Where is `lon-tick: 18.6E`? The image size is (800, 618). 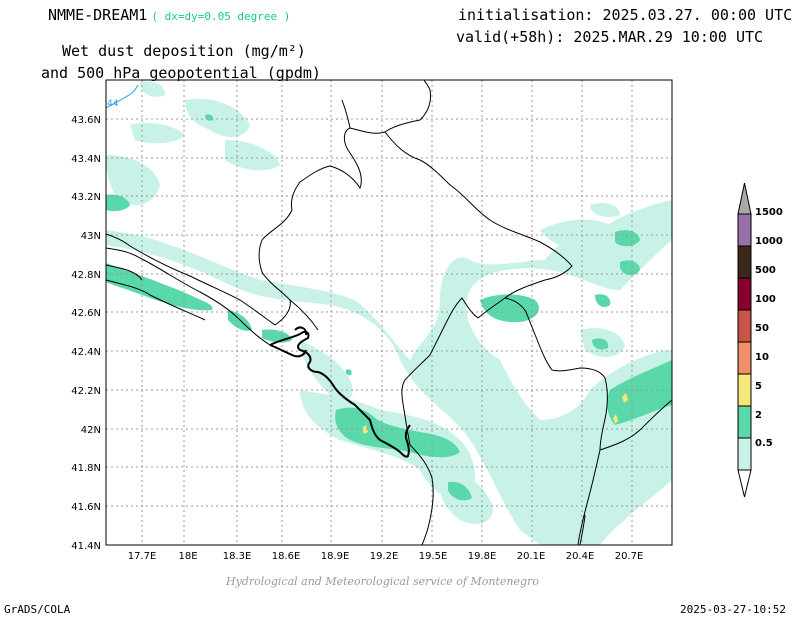
lon-tick: 18.6E is located at coordinates (286, 556).